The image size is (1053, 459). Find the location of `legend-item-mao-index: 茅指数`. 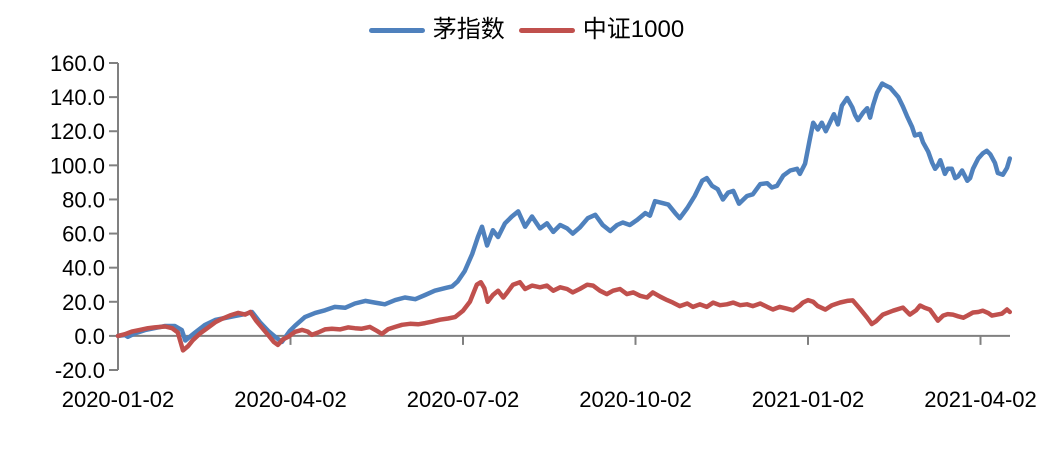

legend-item-mao-index: 茅指数 is located at coordinates (436, 30).